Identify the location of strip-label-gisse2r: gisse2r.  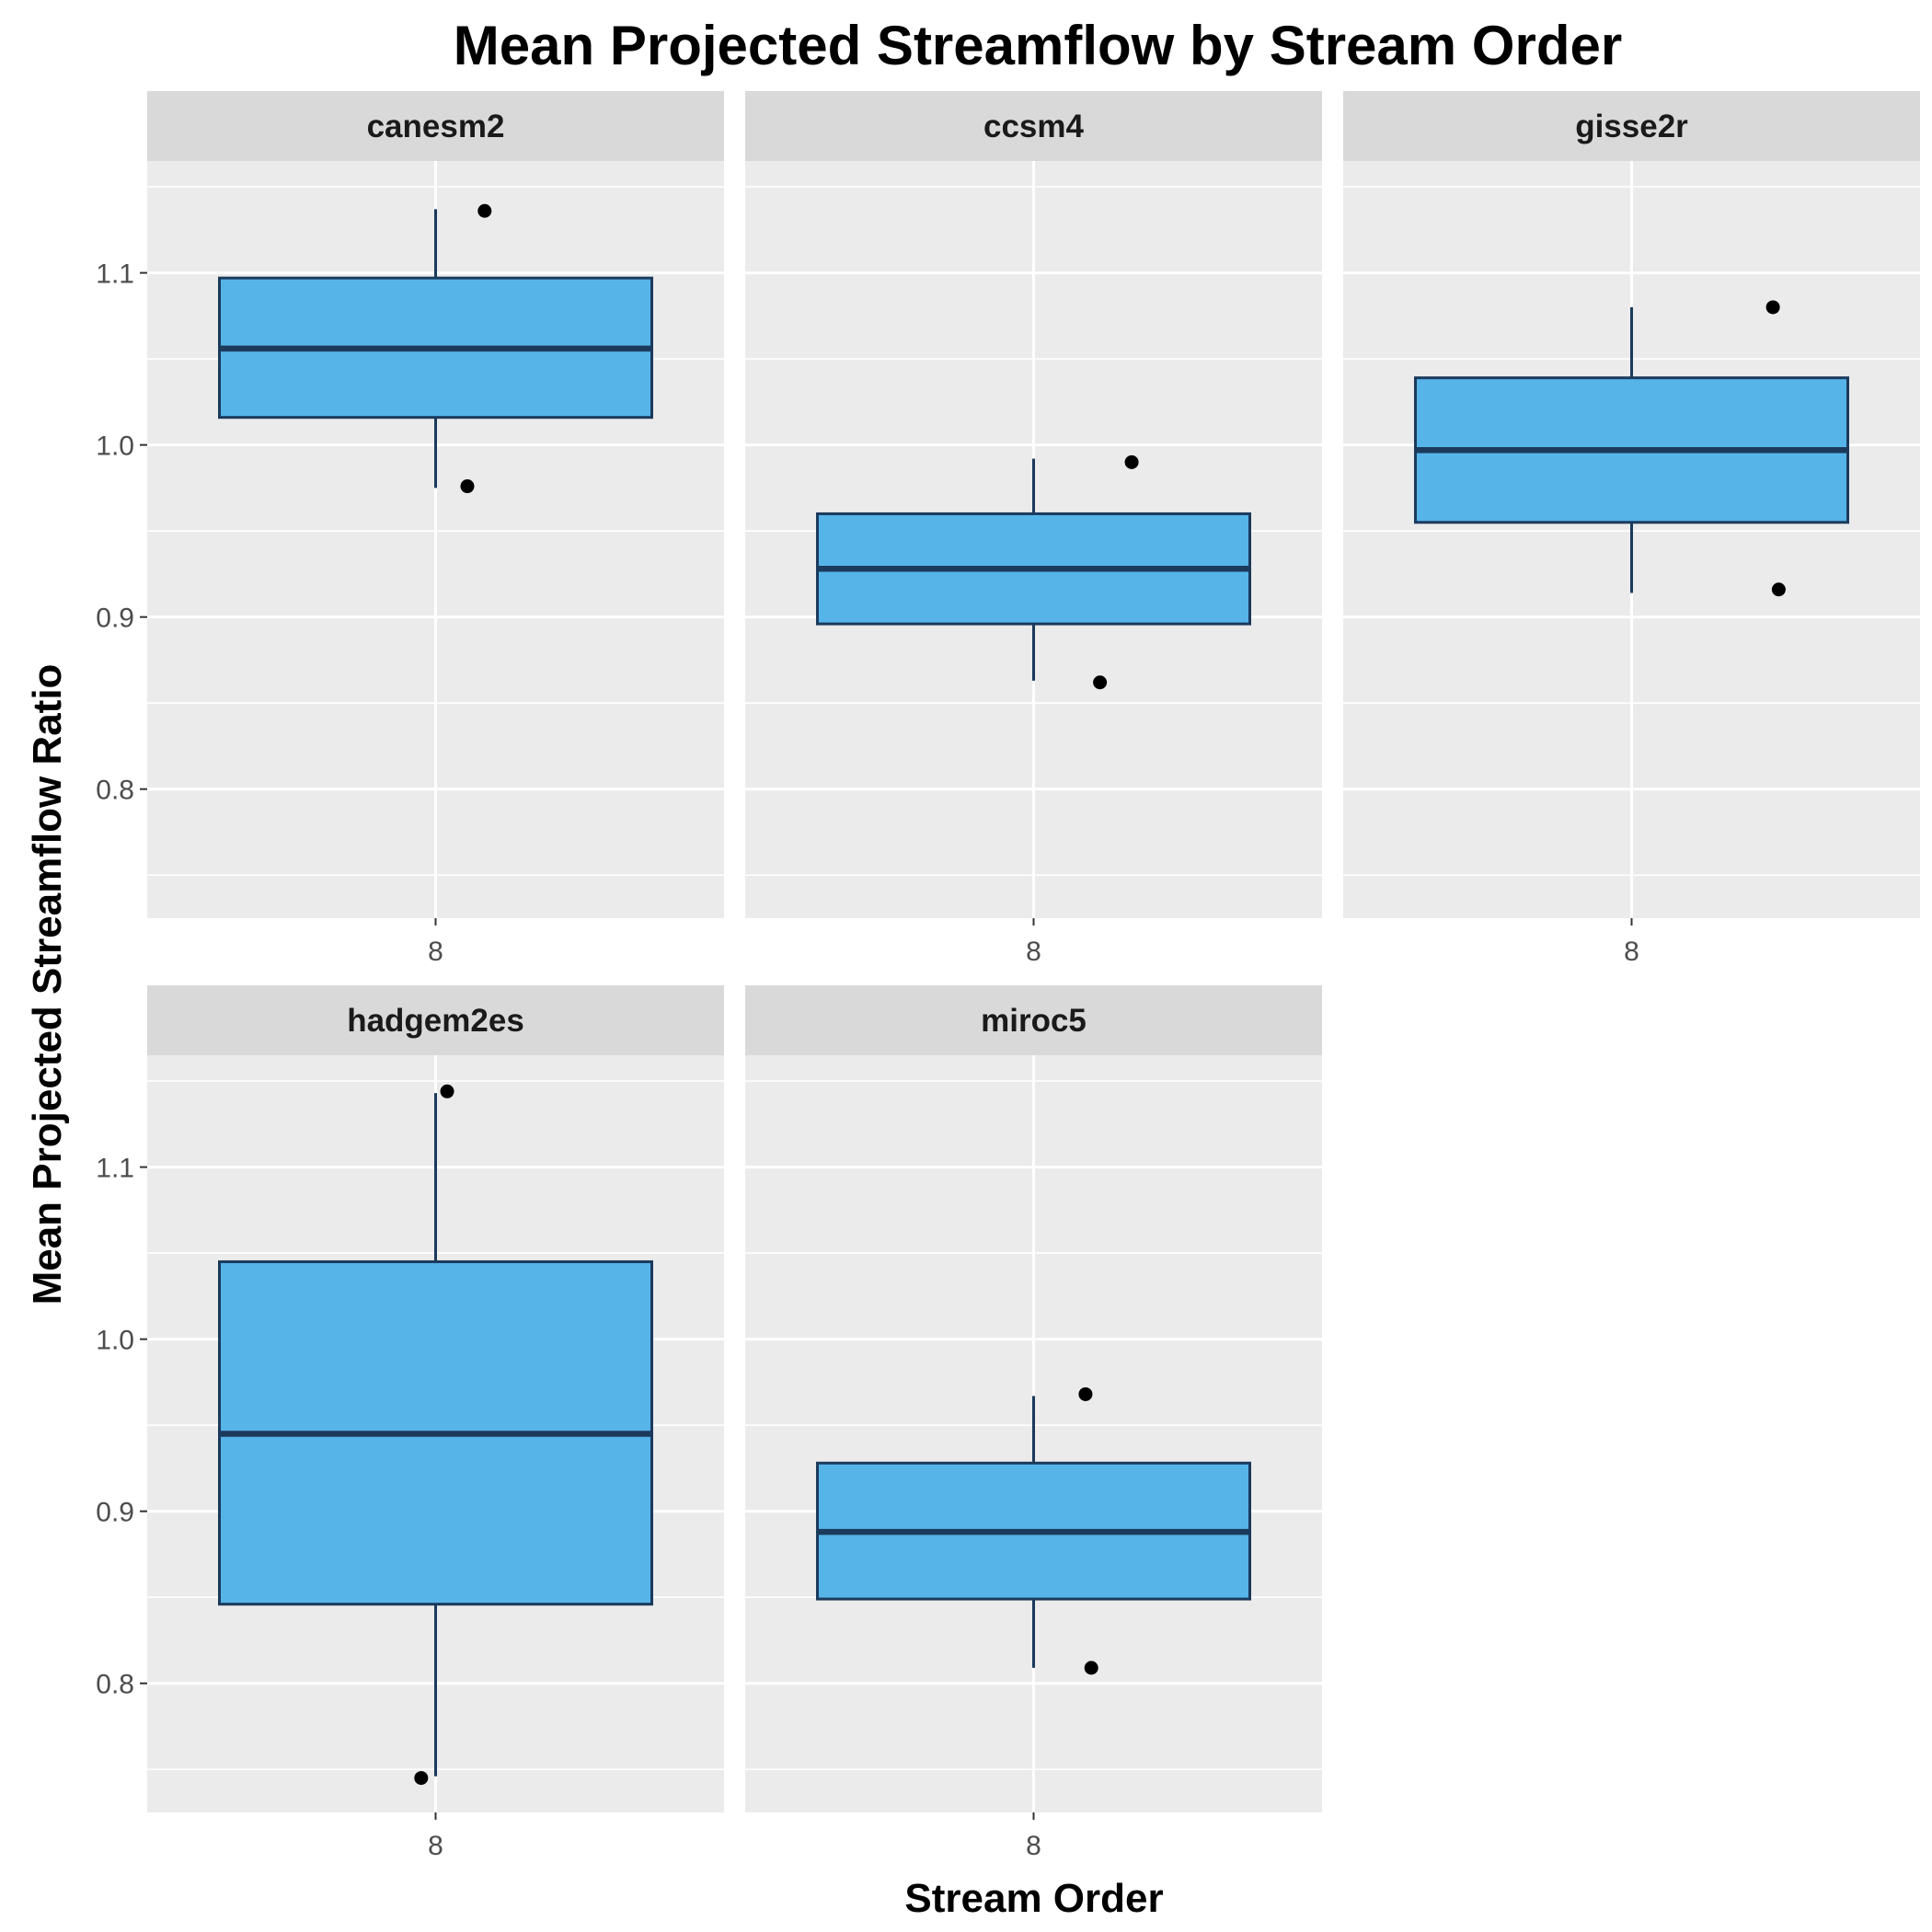
(1631, 126).